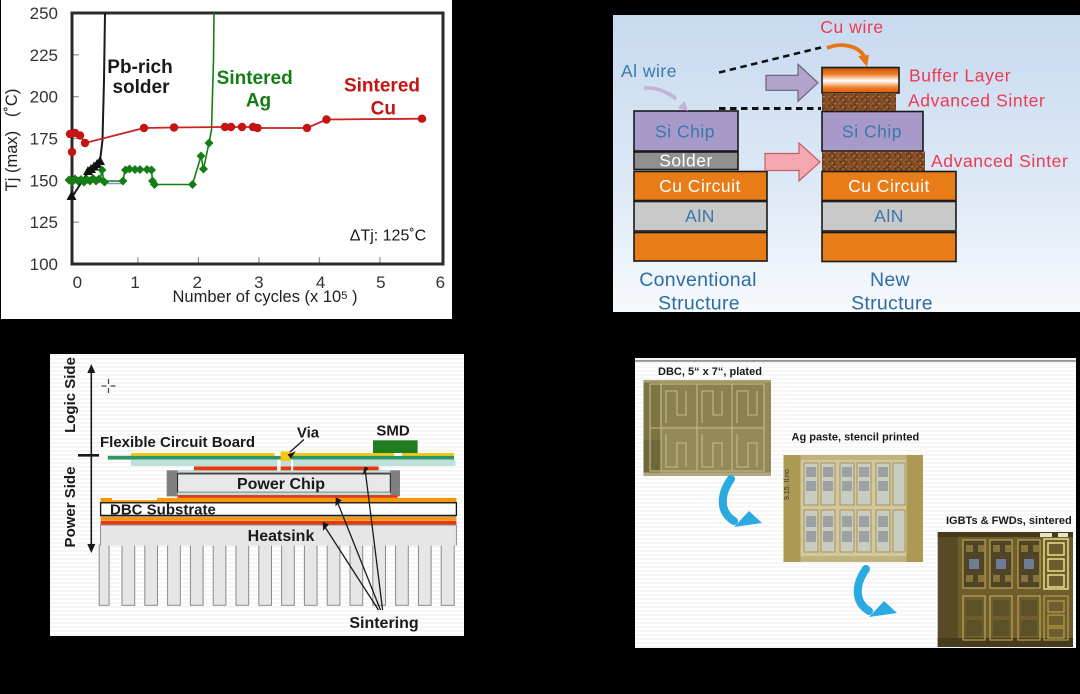 The height and width of the screenshot is (694, 1080). What do you see at coordinates (697, 280) in the screenshot?
I see `svg-text: Conventional` at bounding box center [697, 280].